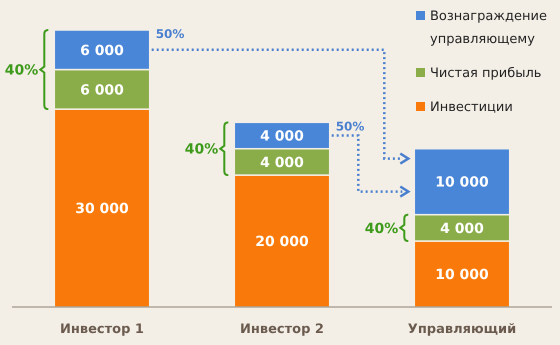  What do you see at coordinates (471, 107) in the screenshot?
I see `legend-label: Инвестиции` at bounding box center [471, 107].